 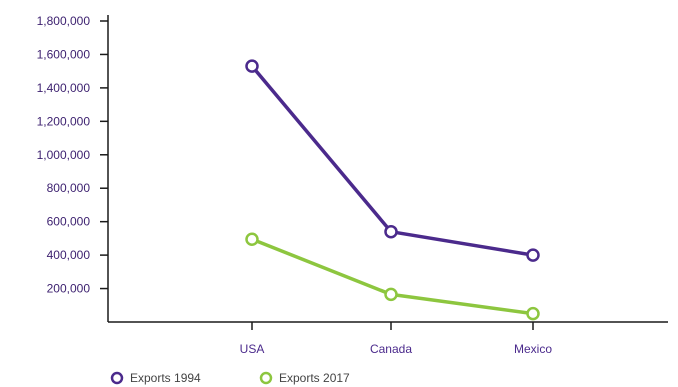 What do you see at coordinates (64, 54) in the screenshot?
I see `y-tick-label: 1,600,000` at bounding box center [64, 54].